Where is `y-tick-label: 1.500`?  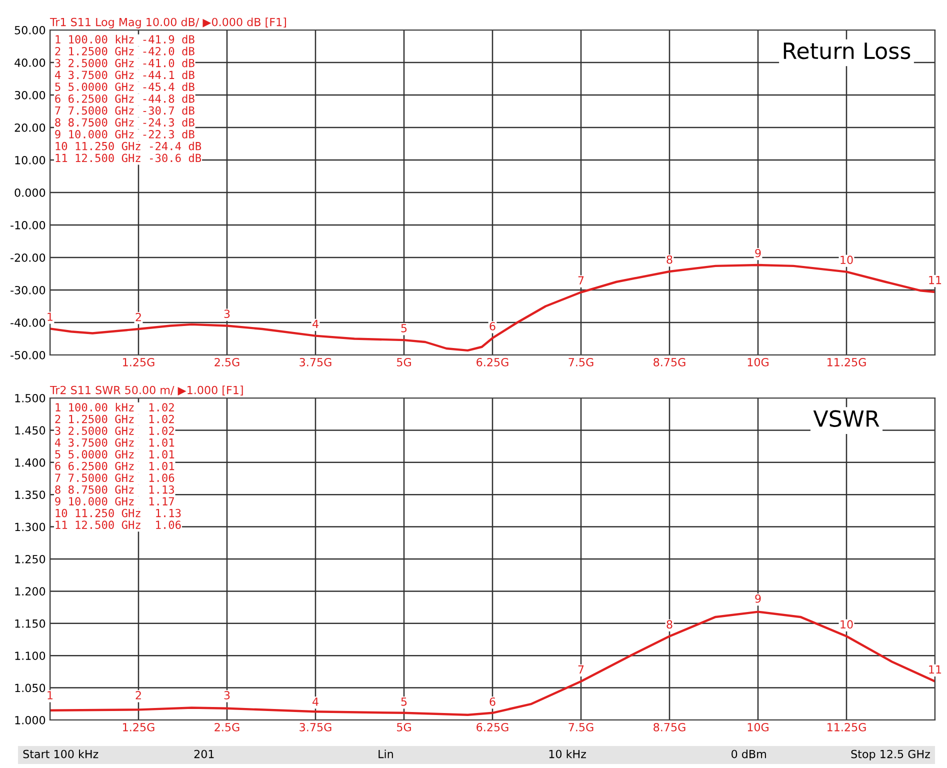
y-tick-label: 1.500 is located at coordinates (30, 398).